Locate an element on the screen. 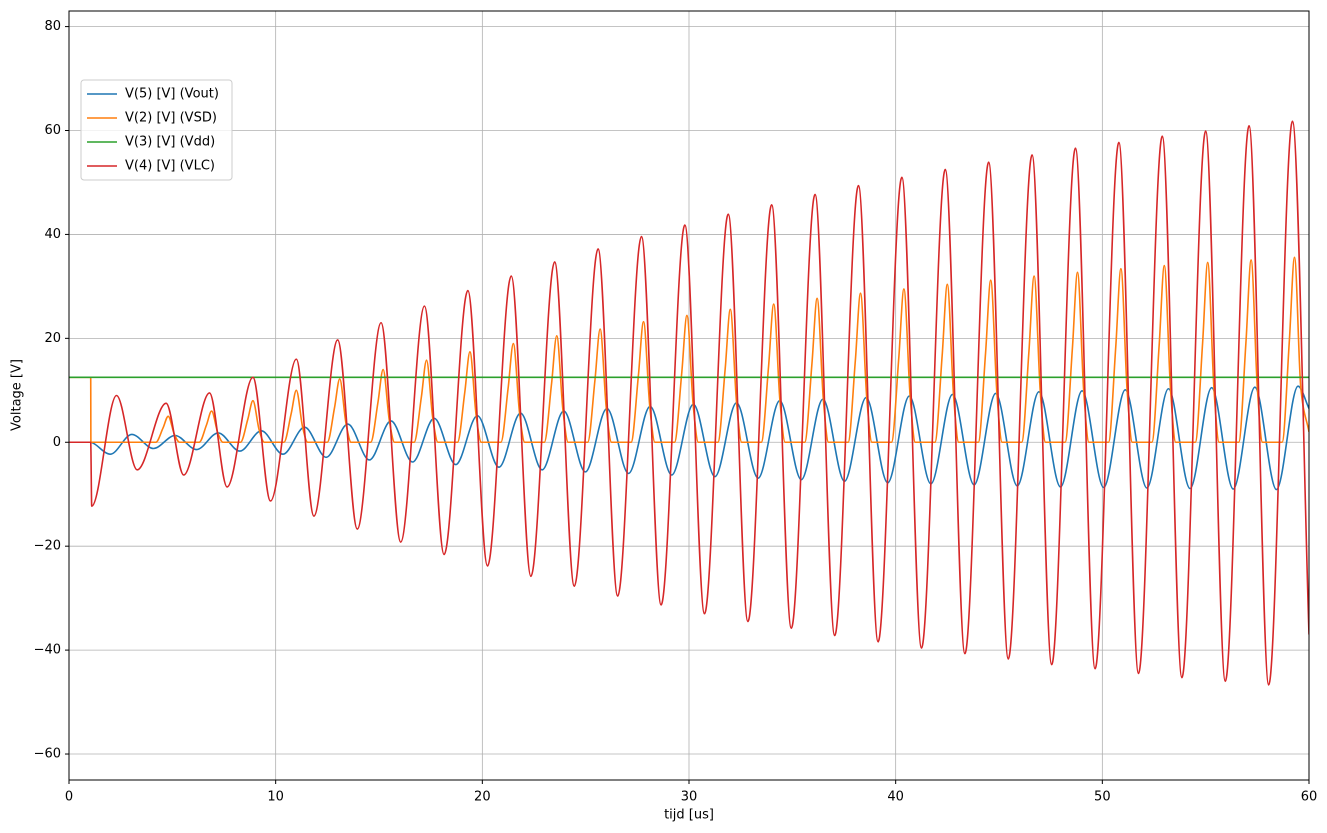 This screenshot has width=1327, height=833. y-tick-label: −20 is located at coordinates (47, 546).